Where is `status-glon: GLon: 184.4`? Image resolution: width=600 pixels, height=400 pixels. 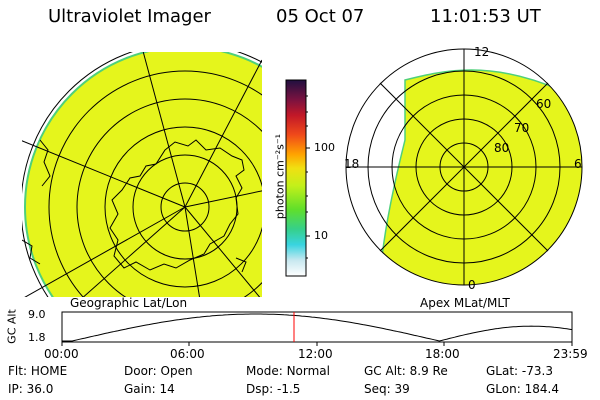
status-glon: GLon: 184.4 is located at coordinates (522, 389).